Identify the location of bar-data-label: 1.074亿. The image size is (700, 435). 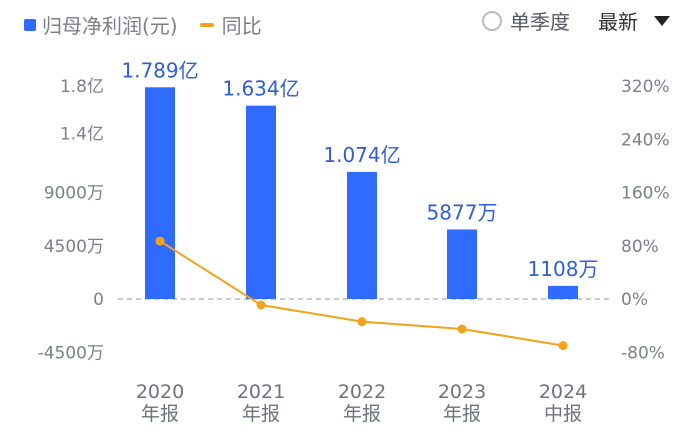
(361, 155).